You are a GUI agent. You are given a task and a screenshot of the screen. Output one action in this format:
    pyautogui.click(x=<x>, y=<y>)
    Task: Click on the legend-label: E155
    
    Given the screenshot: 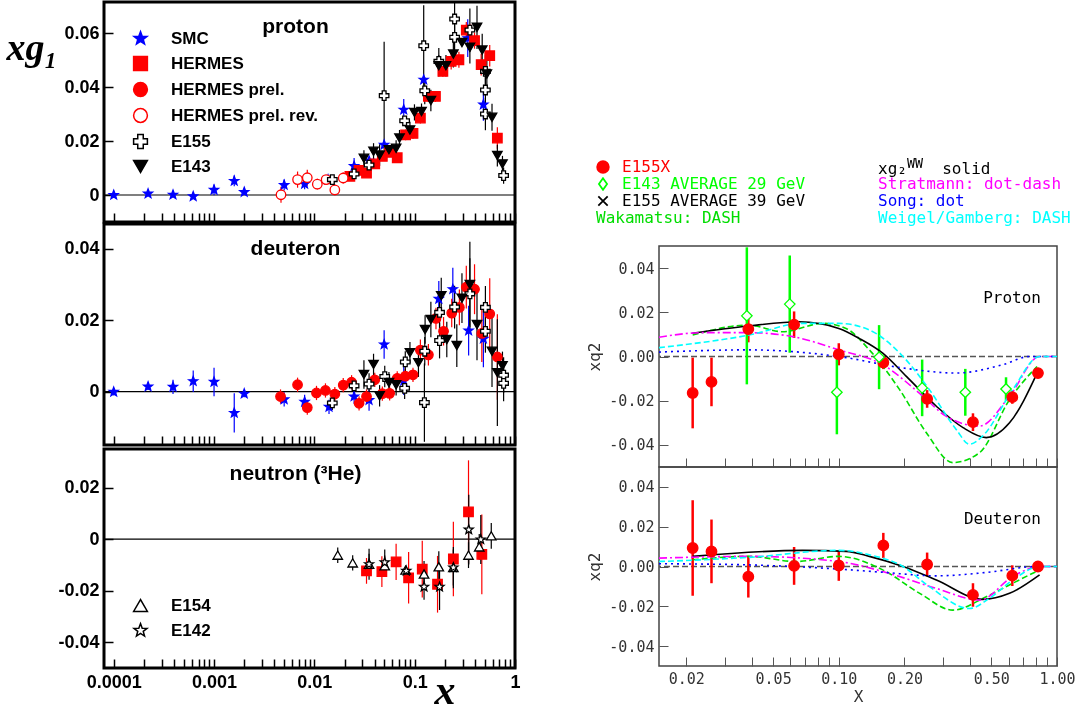 What is the action you would take?
    pyautogui.click(x=191, y=141)
    